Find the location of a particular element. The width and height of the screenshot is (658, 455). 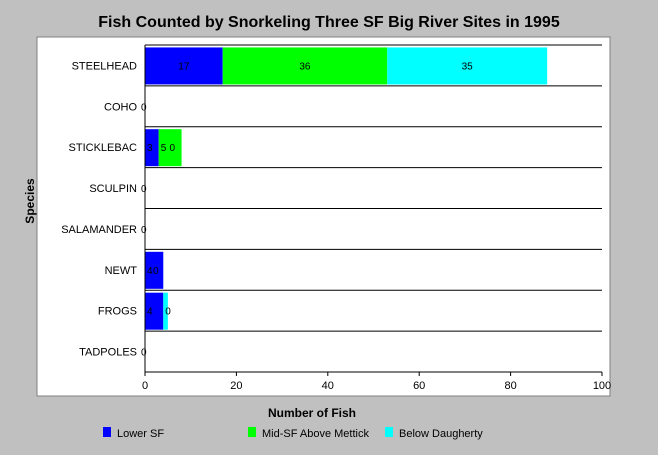

data-label: 3 is located at coordinates (150, 148).